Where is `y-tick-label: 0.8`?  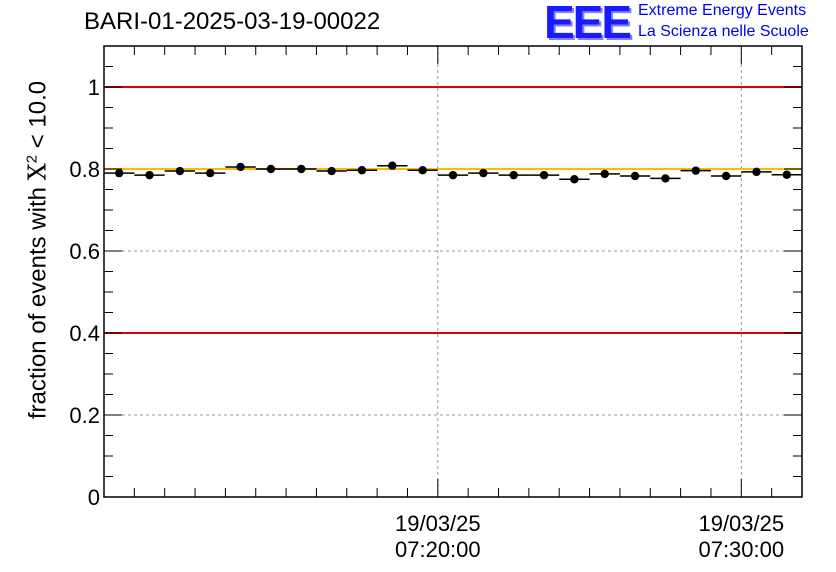
y-tick-label: 0.8 is located at coordinates (84, 169).